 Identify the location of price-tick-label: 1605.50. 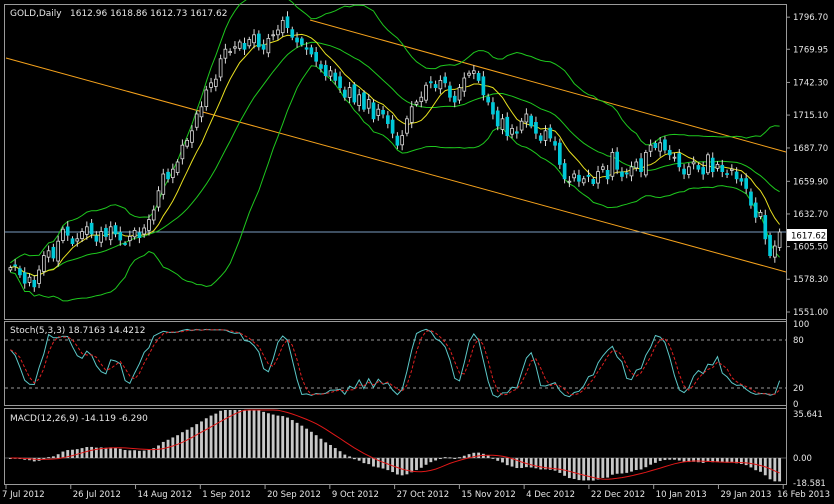
(810, 248).